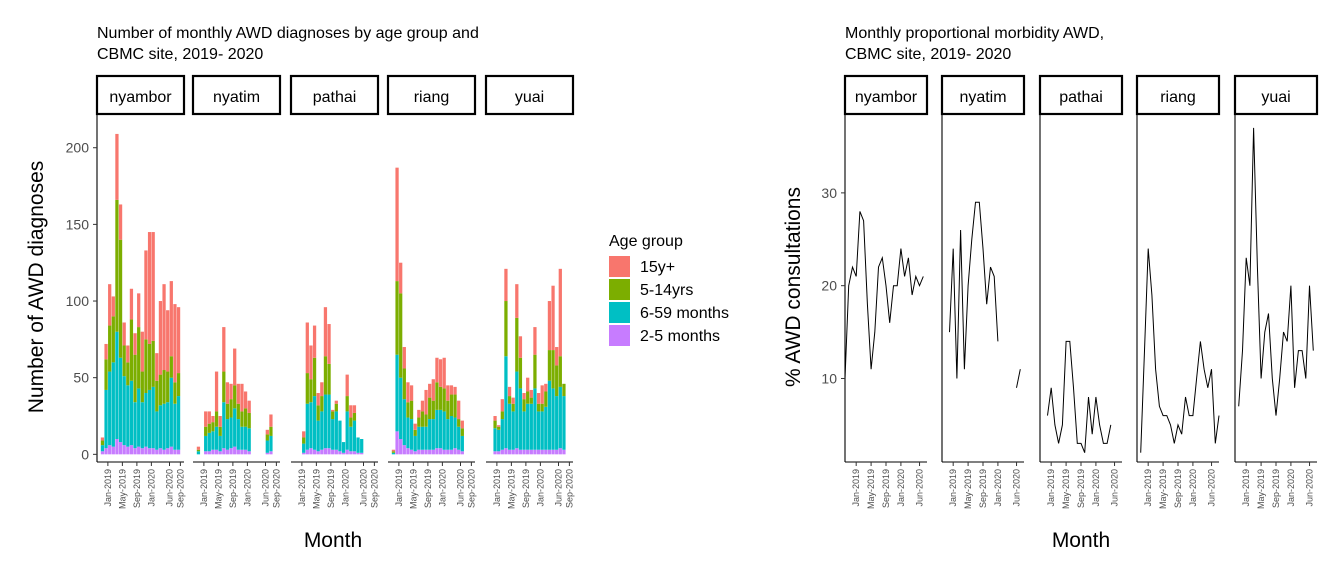 This screenshot has height=576, width=1344. What do you see at coordinates (358, 453) in the screenshot?
I see `bar-pathai-apr-2020-2-5-months` at bounding box center [358, 453].